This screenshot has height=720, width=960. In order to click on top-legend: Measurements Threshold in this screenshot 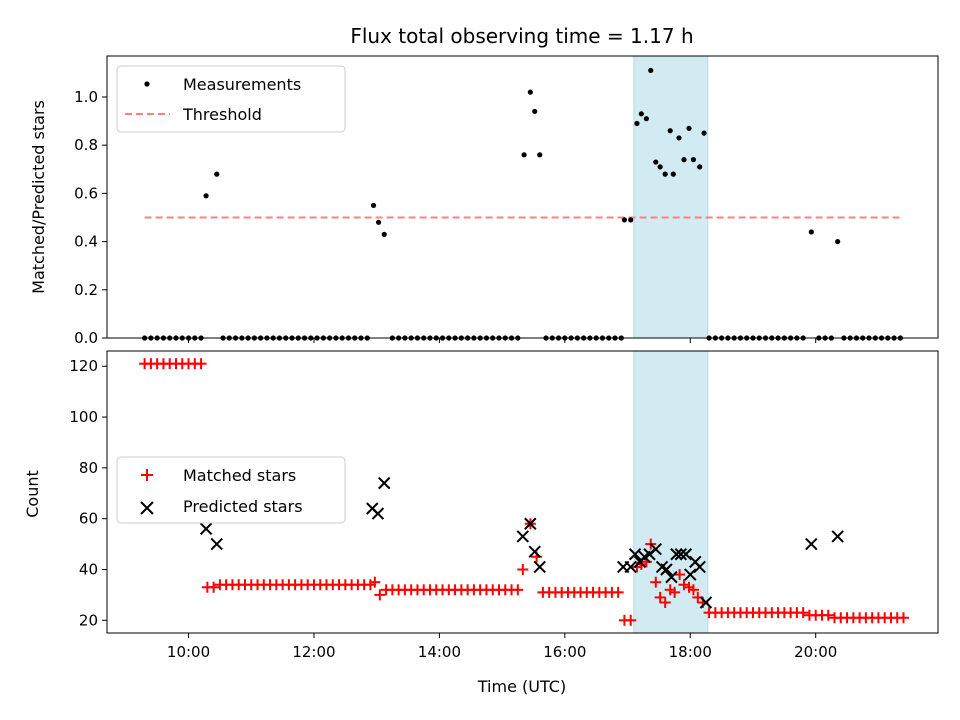, I will do `click(231, 99)`.